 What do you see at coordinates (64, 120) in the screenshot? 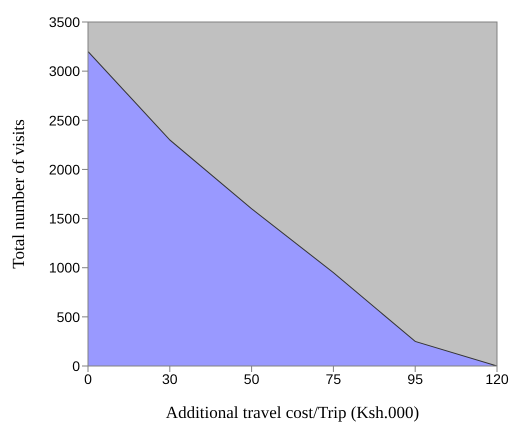
I see `y-tick-label: 2500` at bounding box center [64, 120].